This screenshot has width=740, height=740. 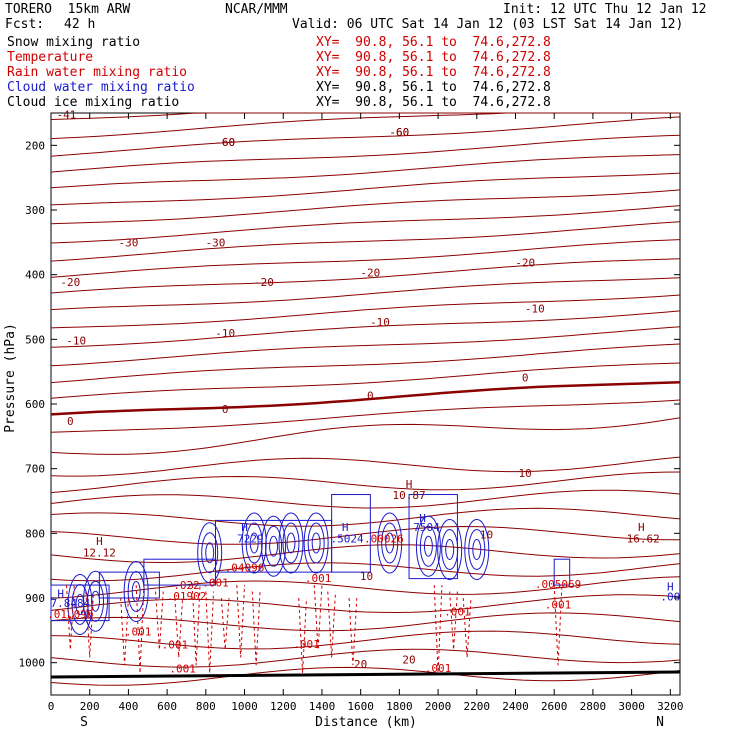 What do you see at coordinates (605, 9) in the screenshot?
I see `init-time: Init: 12 UTC Thu 12 Jan 12` at bounding box center [605, 9].